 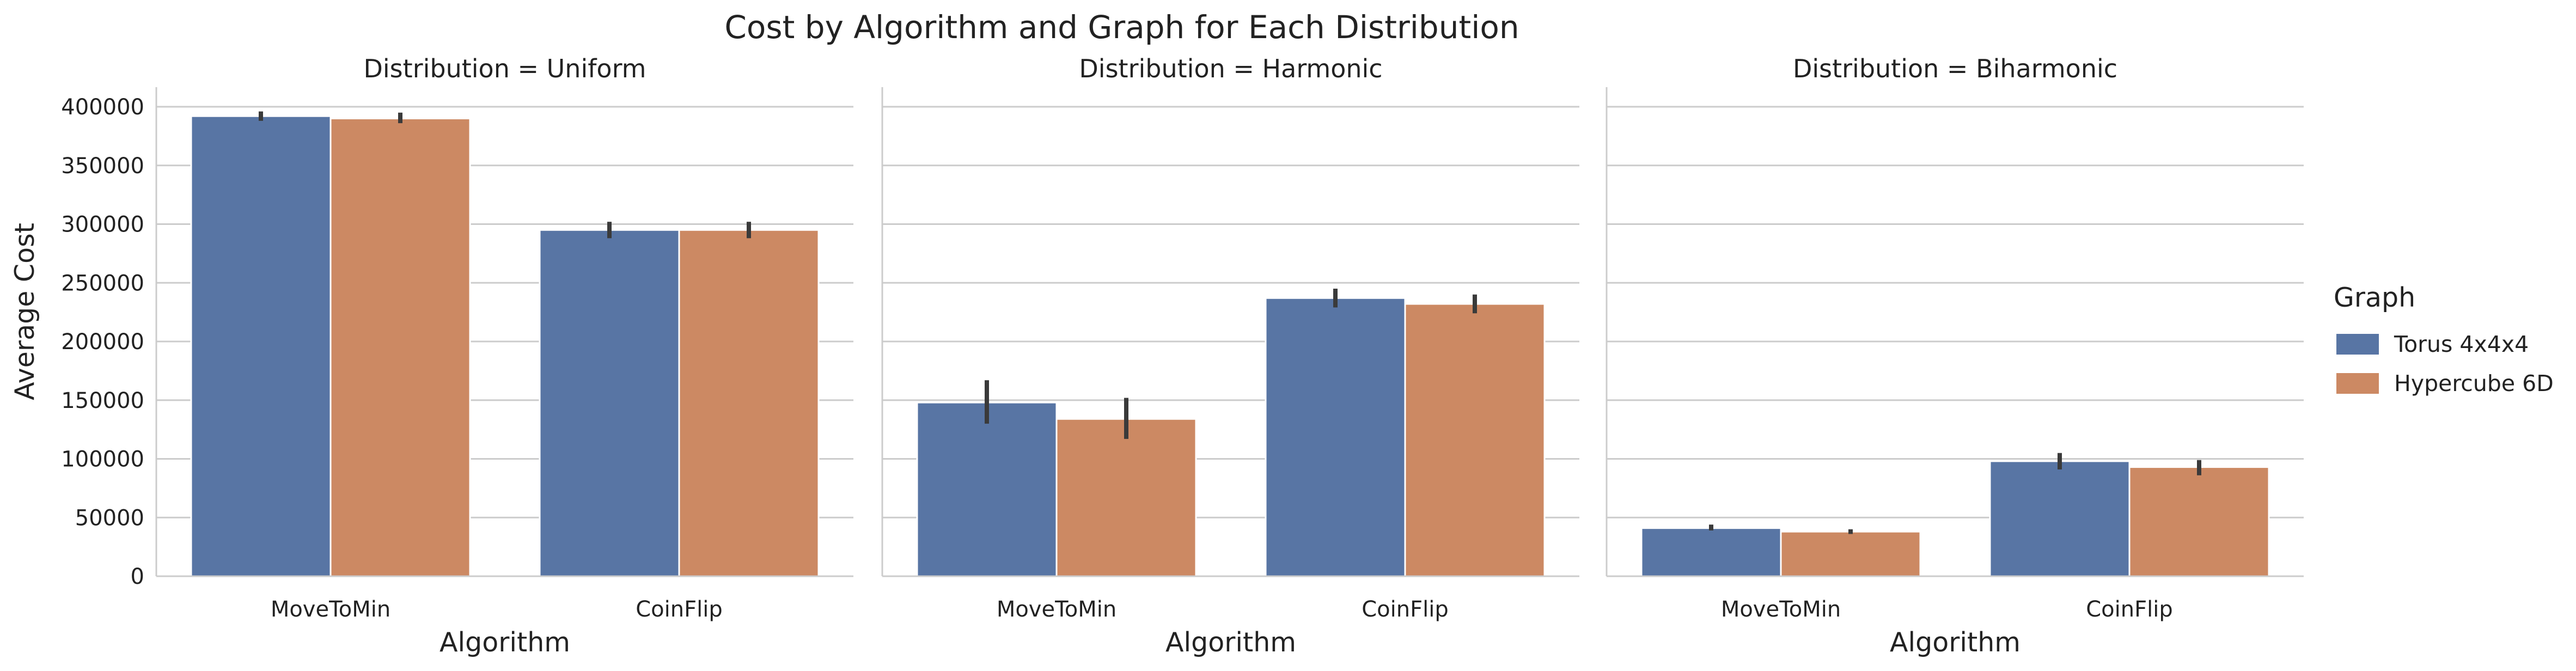 I want to click on legend-title: Graph, so click(x=2374, y=297).